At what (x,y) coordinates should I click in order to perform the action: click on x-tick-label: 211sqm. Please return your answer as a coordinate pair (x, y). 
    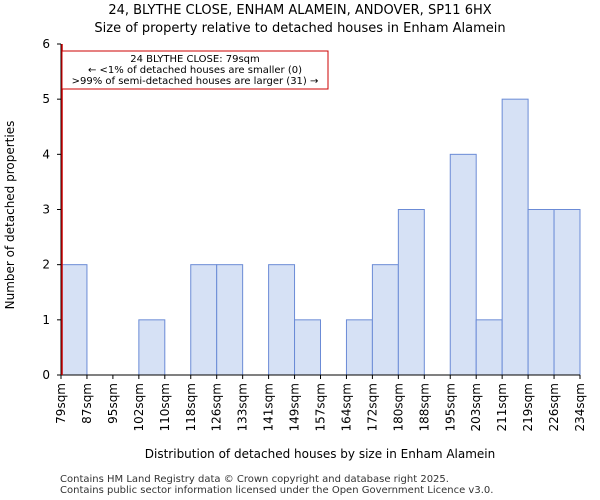
    Looking at the image, I should click on (502, 407).